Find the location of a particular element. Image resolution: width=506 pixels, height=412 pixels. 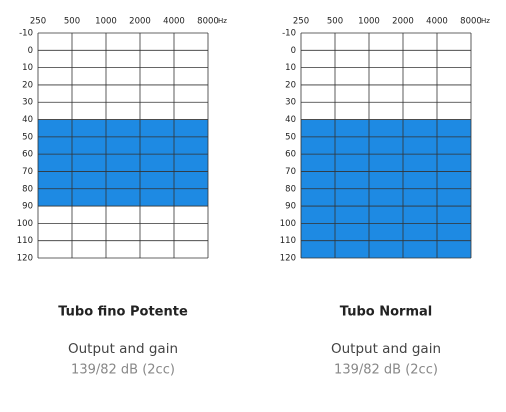

chart-title: Tubo Normal is located at coordinates (386, 312).